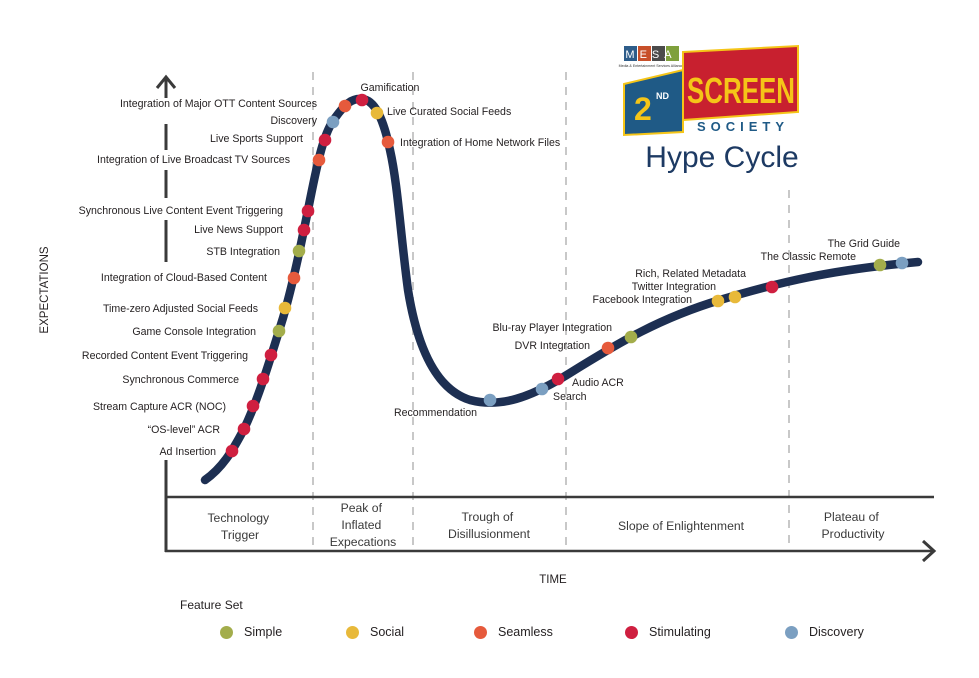 Image resolution: width=979 pixels, height=678 pixels. I want to click on feature-label: Integration of Home Network Files, so click(480, 143).